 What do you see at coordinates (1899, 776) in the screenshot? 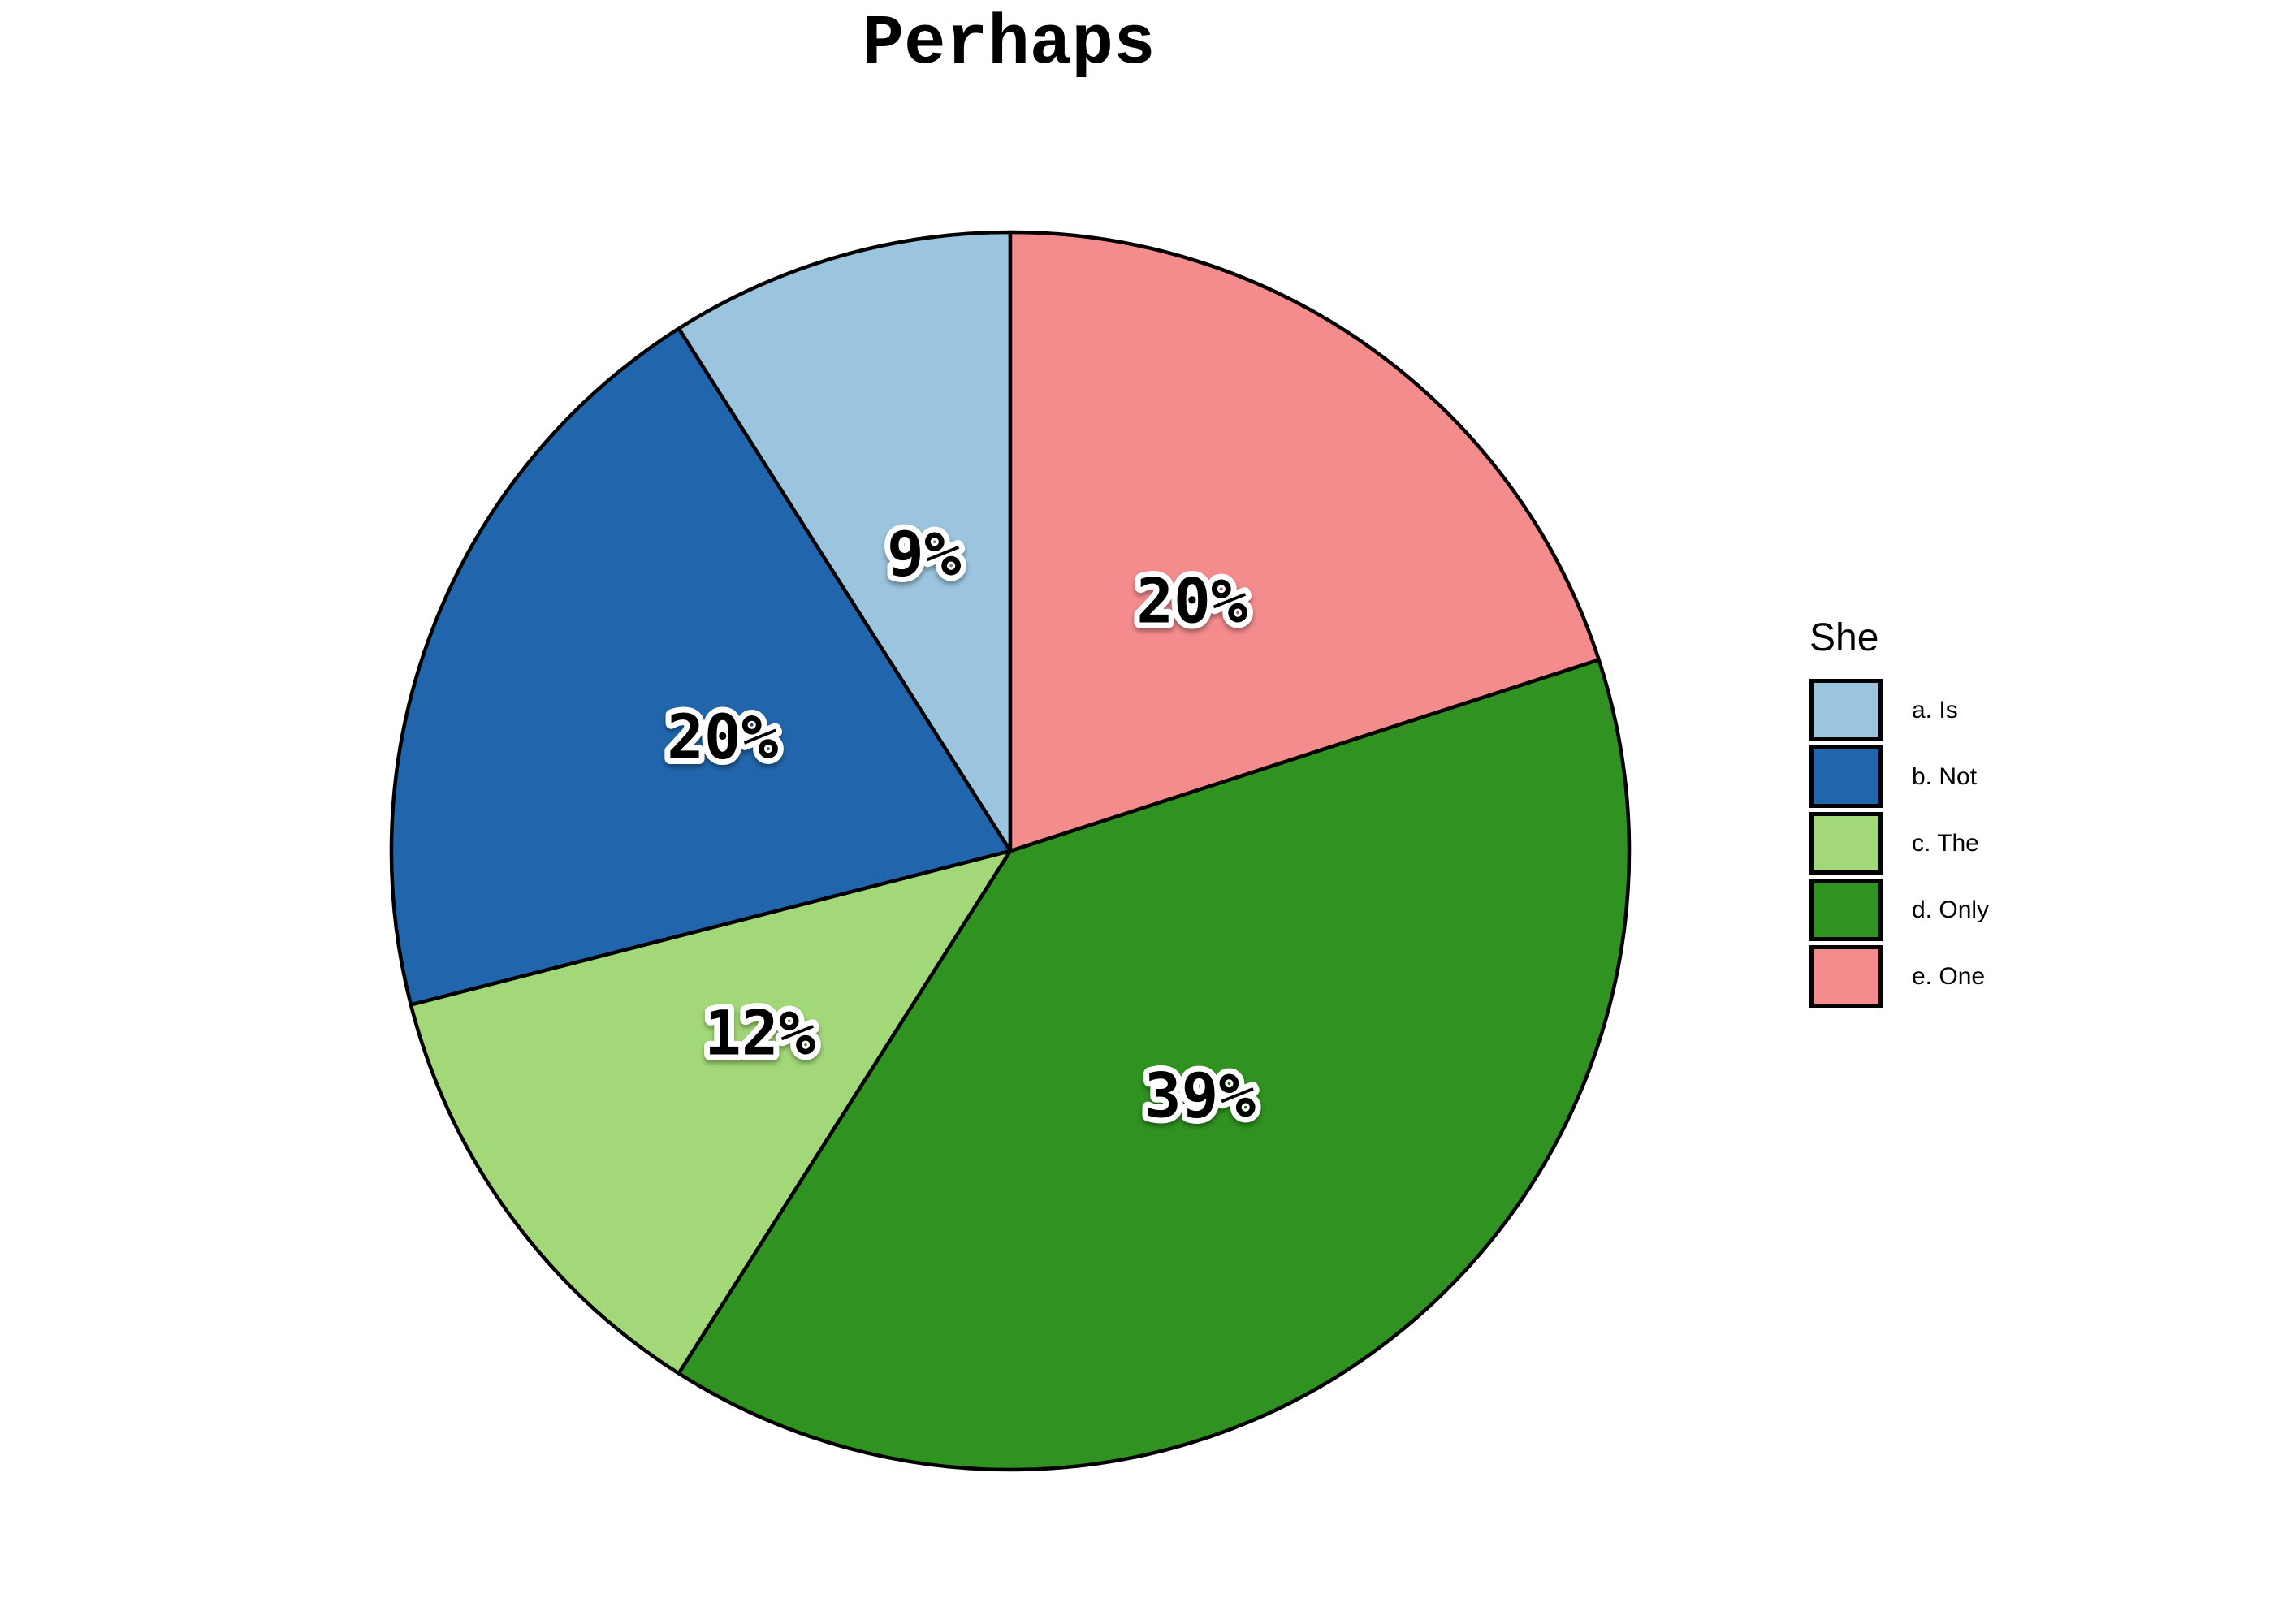
I see `legend-item: b. Not` at bounding box center [1899, 776].